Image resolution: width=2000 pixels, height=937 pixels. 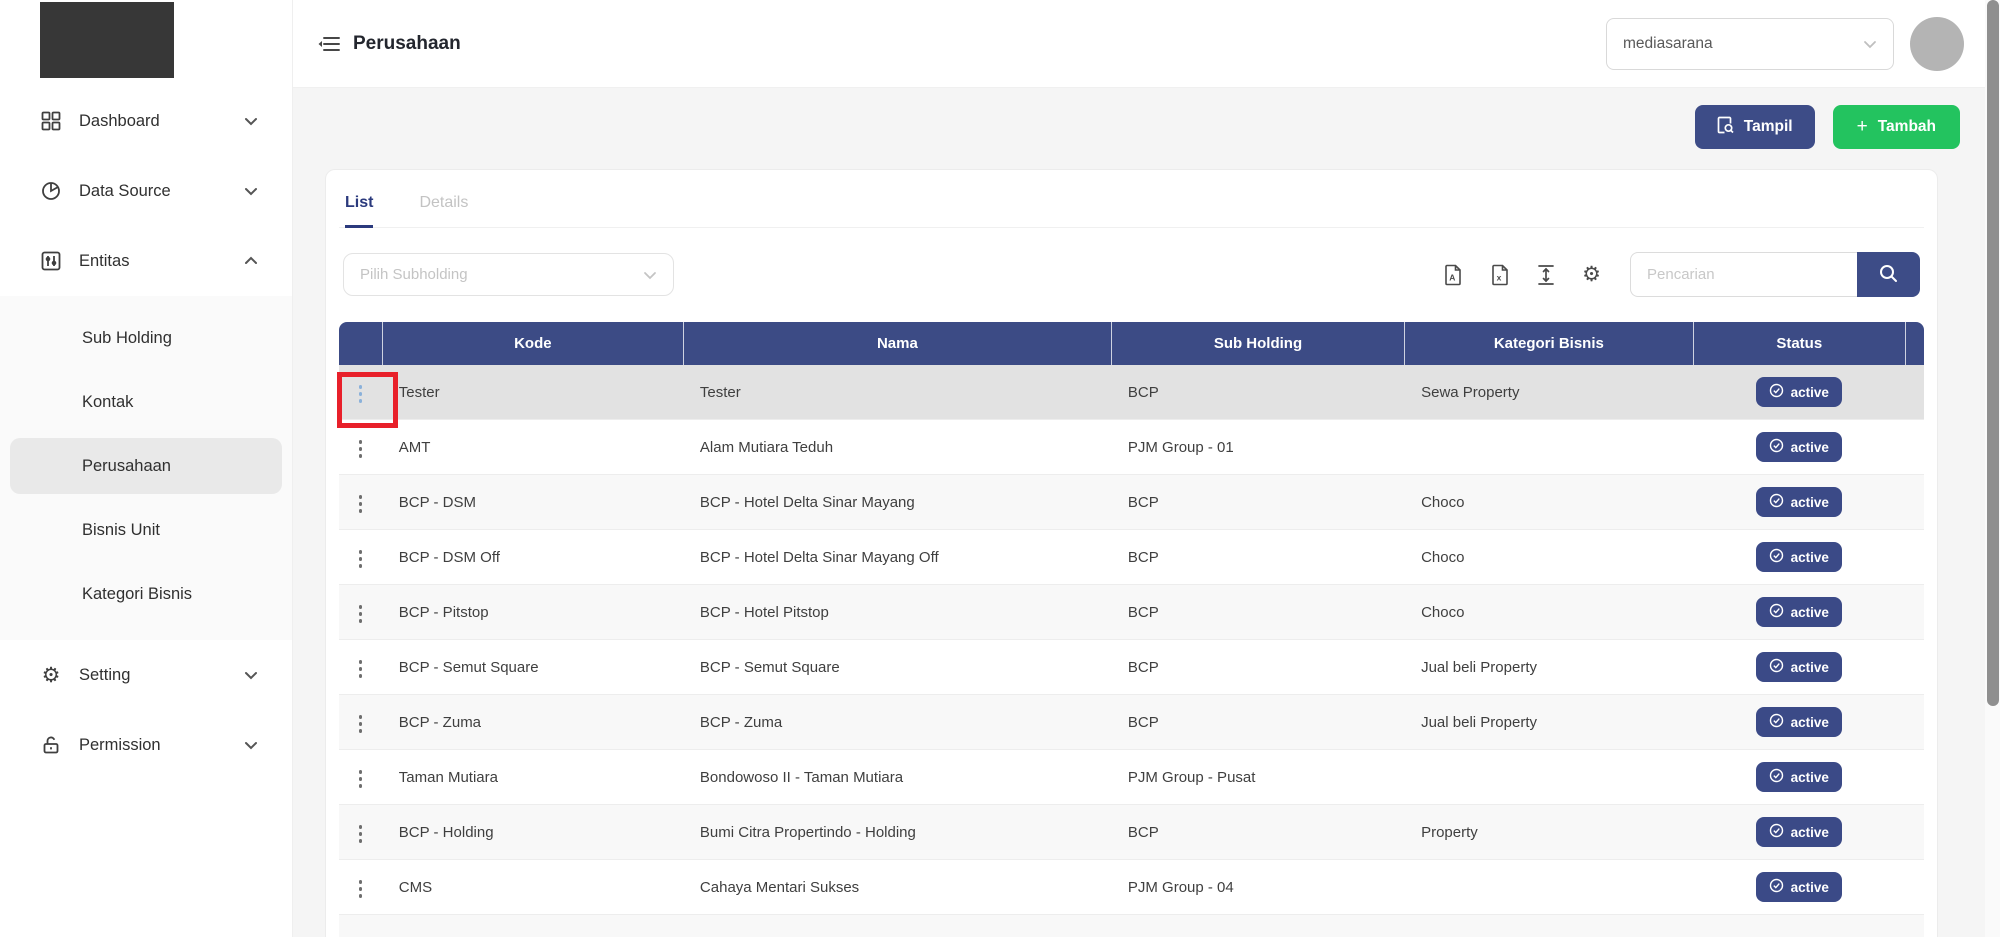 What do you see at coordinates (360, 343) in the screenshot?
I see `column-header-actions` at bounding box center [360, 343].